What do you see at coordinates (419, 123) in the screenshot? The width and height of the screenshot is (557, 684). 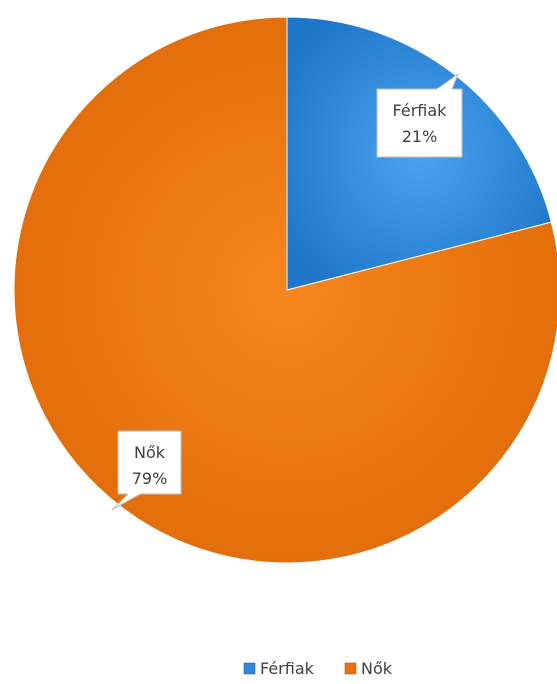 I see `data-label-box-ferfiak` at bounding box center [419, 123].